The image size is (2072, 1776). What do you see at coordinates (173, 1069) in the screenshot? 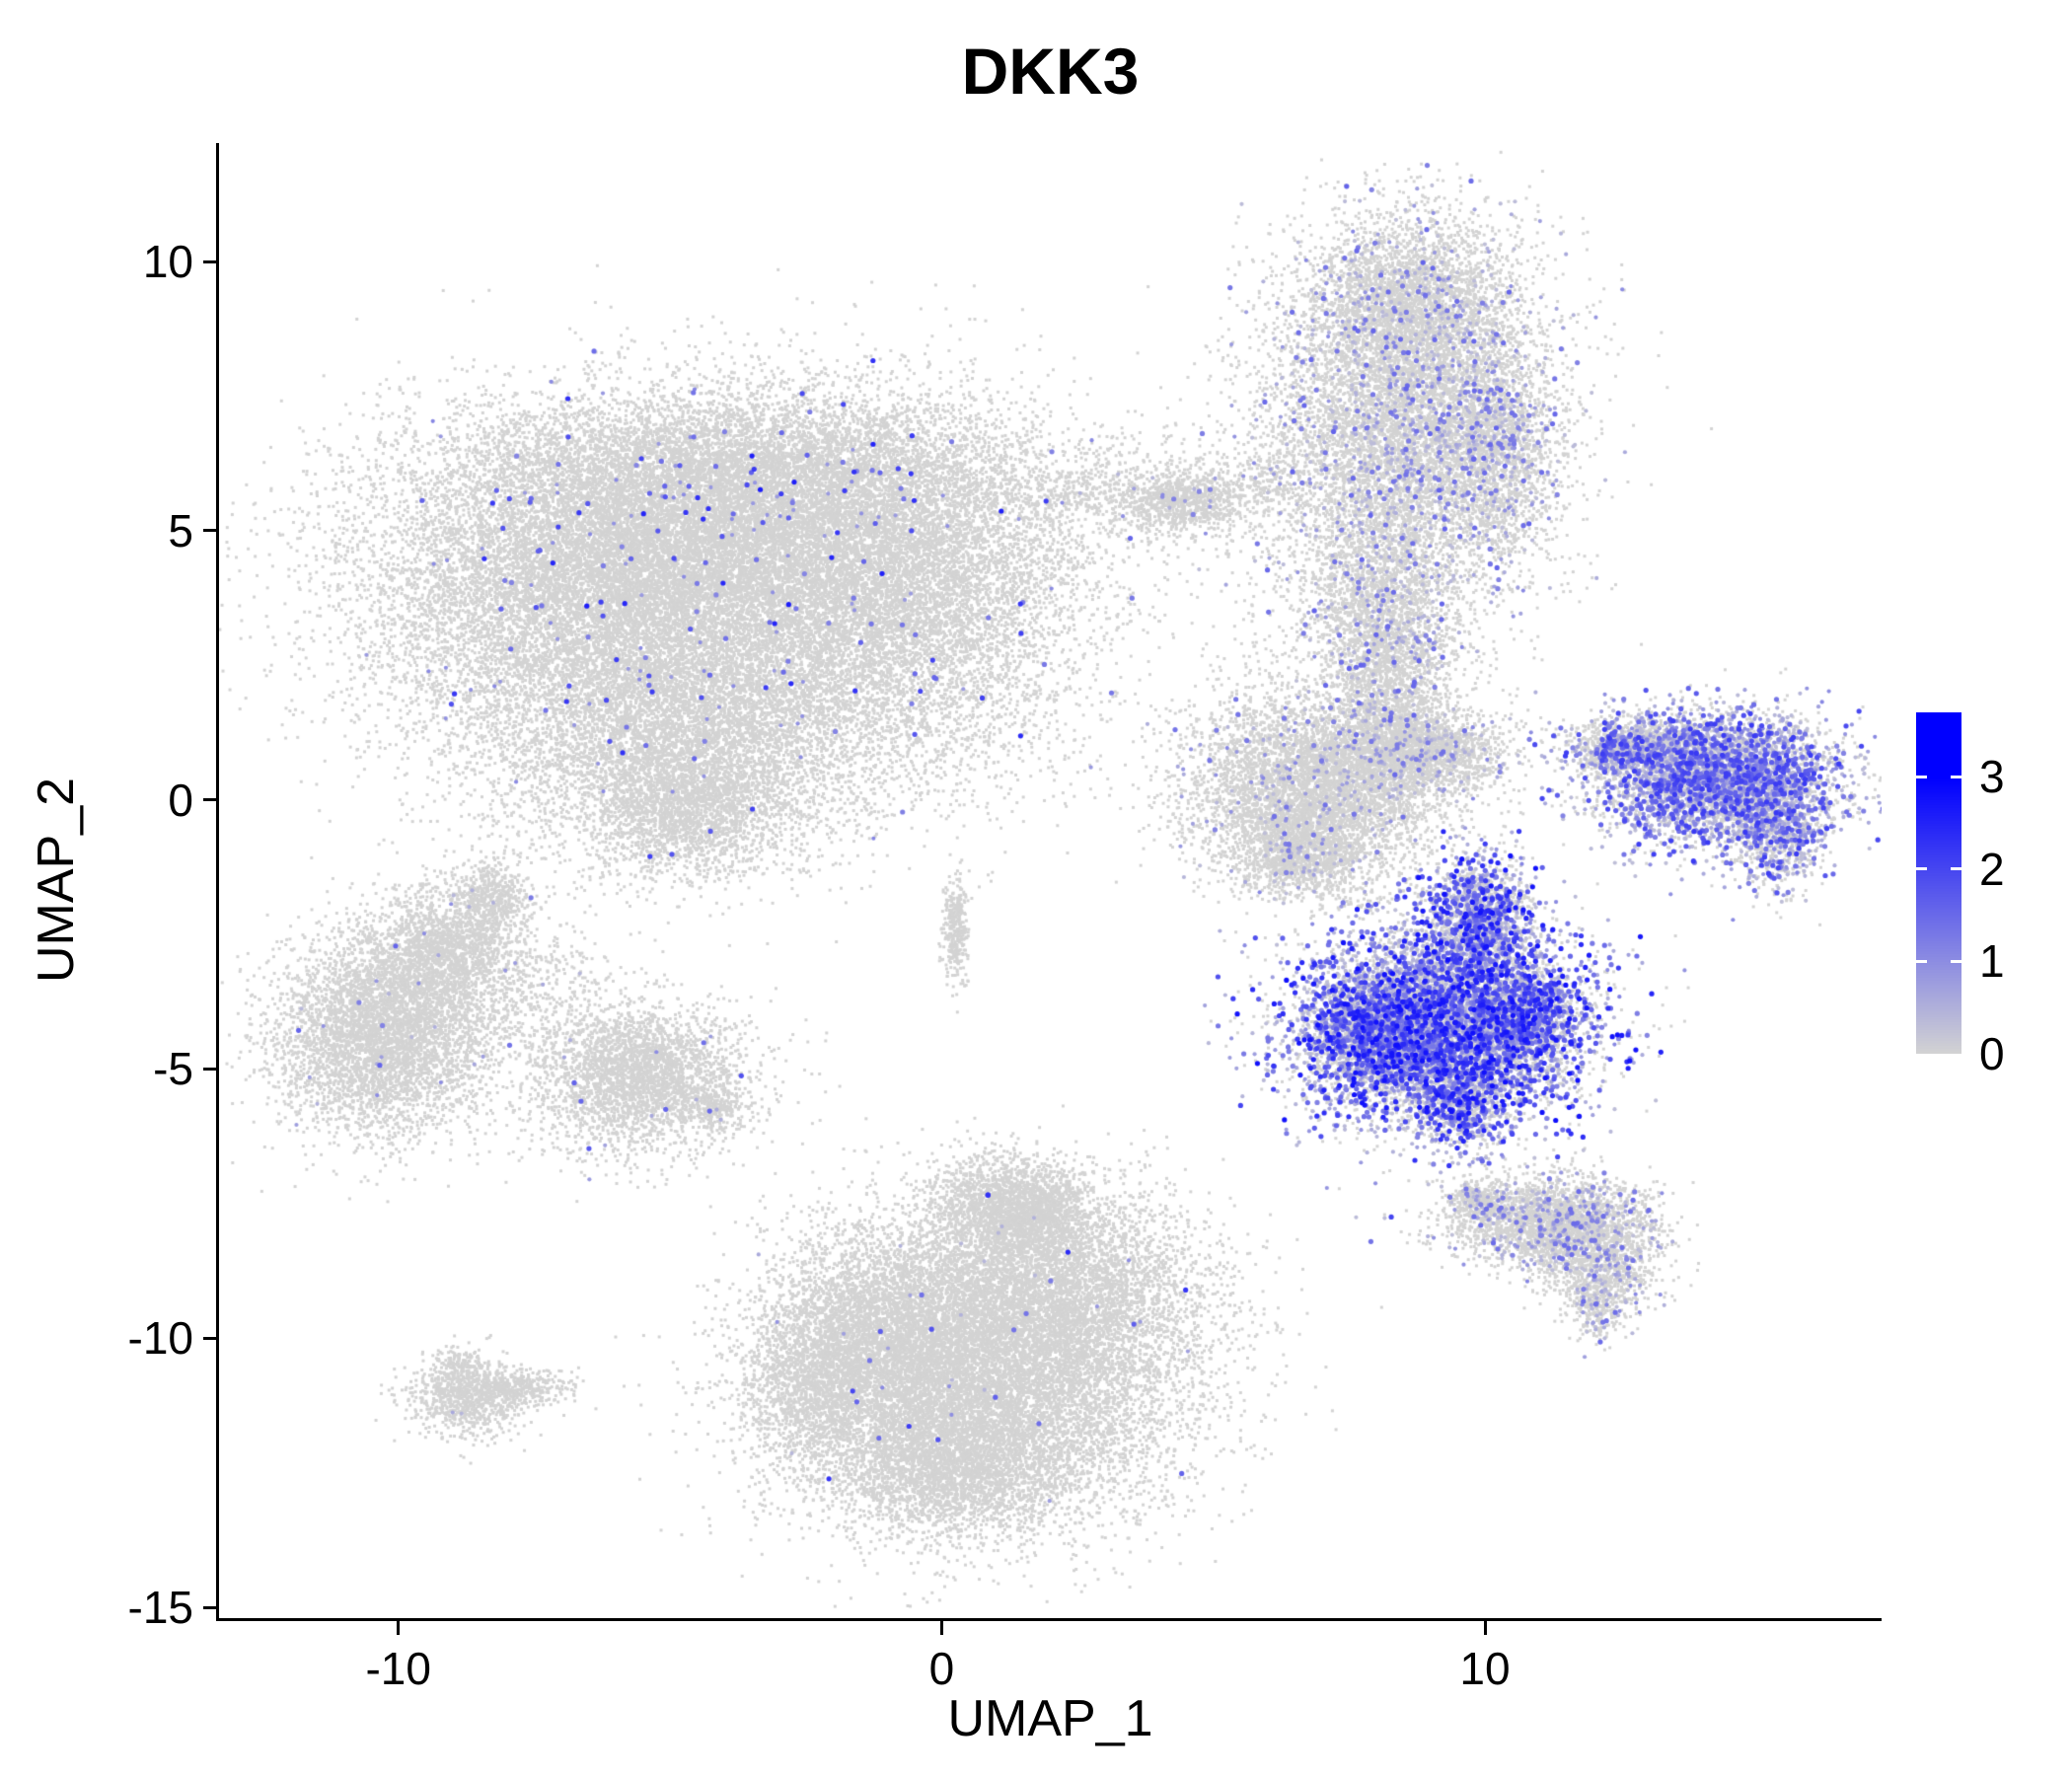
I see `y-tick-label: -5` at bounding box center [173, 1069].